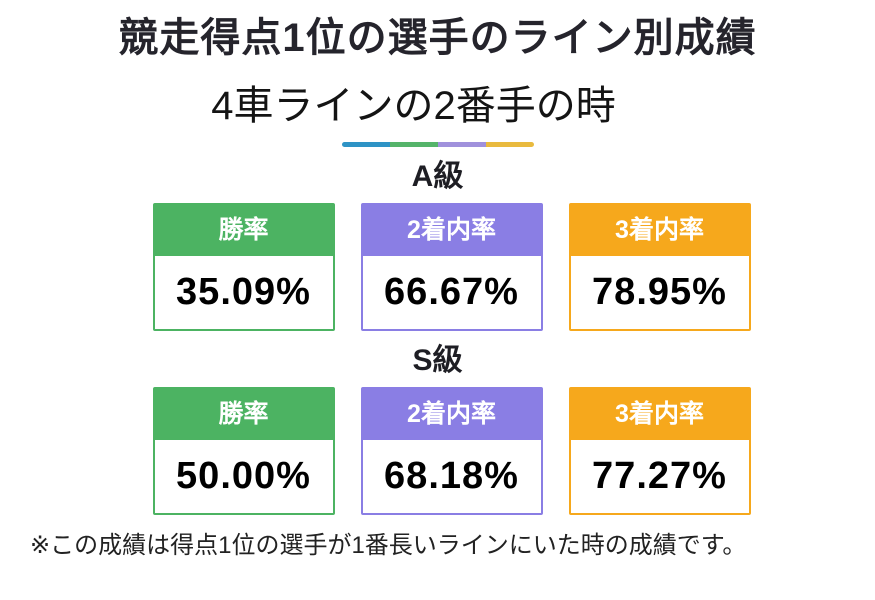 The height and width of the screenshot is (600, 875). What do you see at coordinates (437, 38) in the screenshot?
I see `page-title: 競走得点1位の選手のライン別成績` at bounding box center [437, 38].